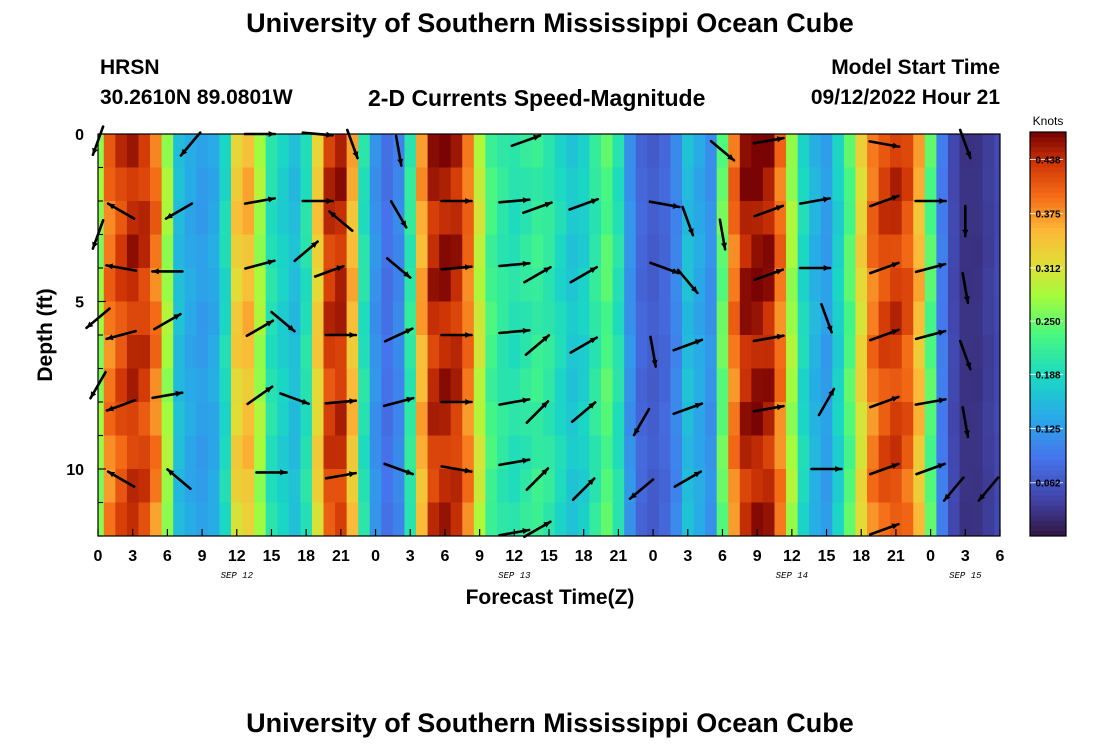  I want to click on colorbar-tick-label: 0.438, so click(1047, 161).